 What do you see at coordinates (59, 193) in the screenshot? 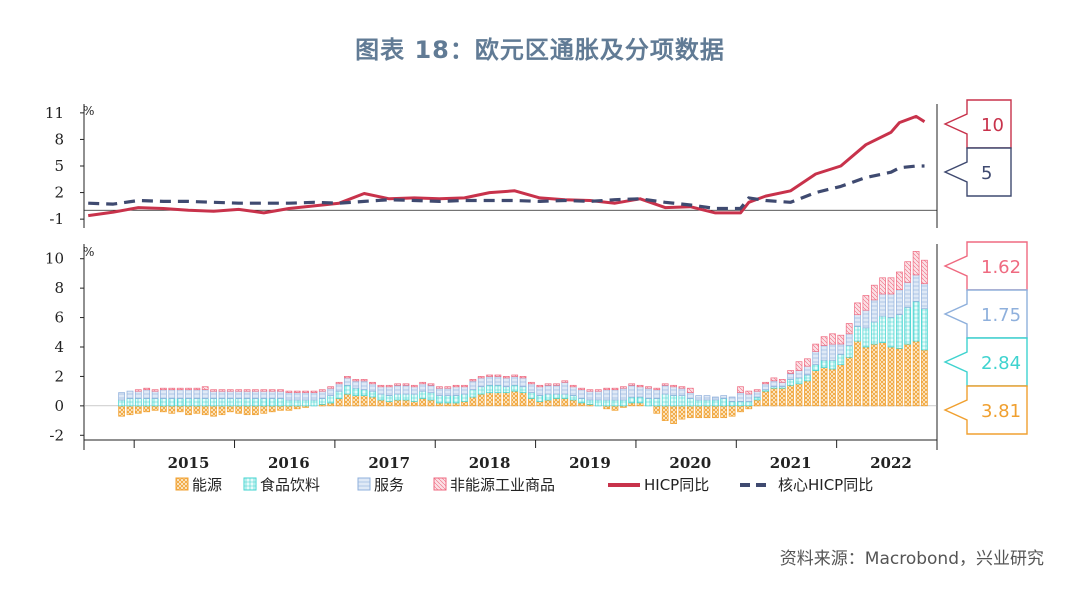
I see `top-ytick-label: 2` at bounding box center [59, 193].